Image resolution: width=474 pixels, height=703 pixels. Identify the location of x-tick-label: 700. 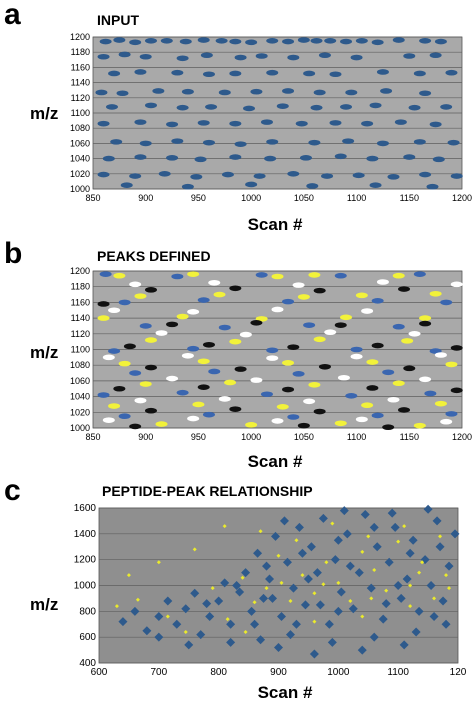
(158, 672).